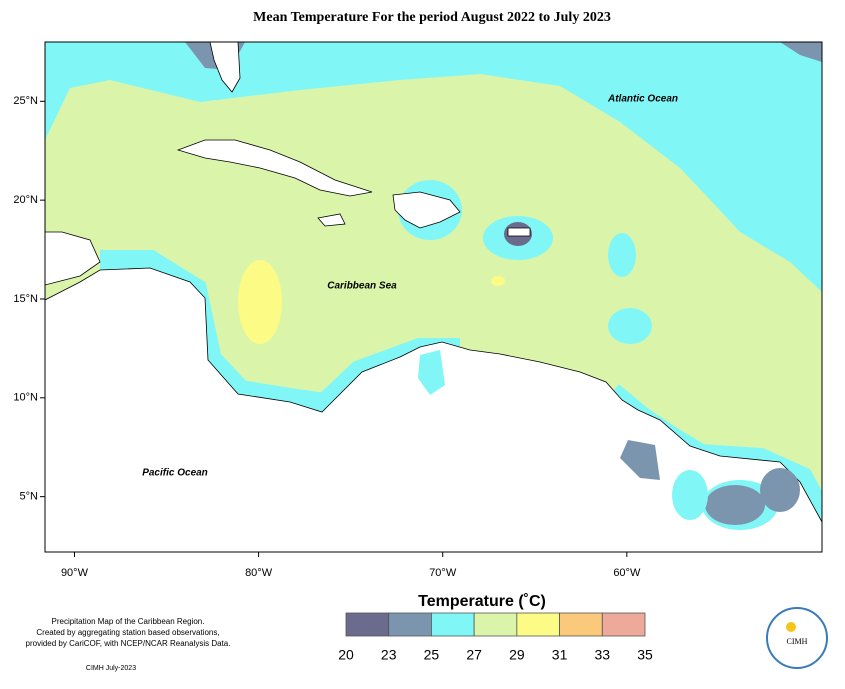  I want to click on legend-tick-label: 27, so click(474, 655).